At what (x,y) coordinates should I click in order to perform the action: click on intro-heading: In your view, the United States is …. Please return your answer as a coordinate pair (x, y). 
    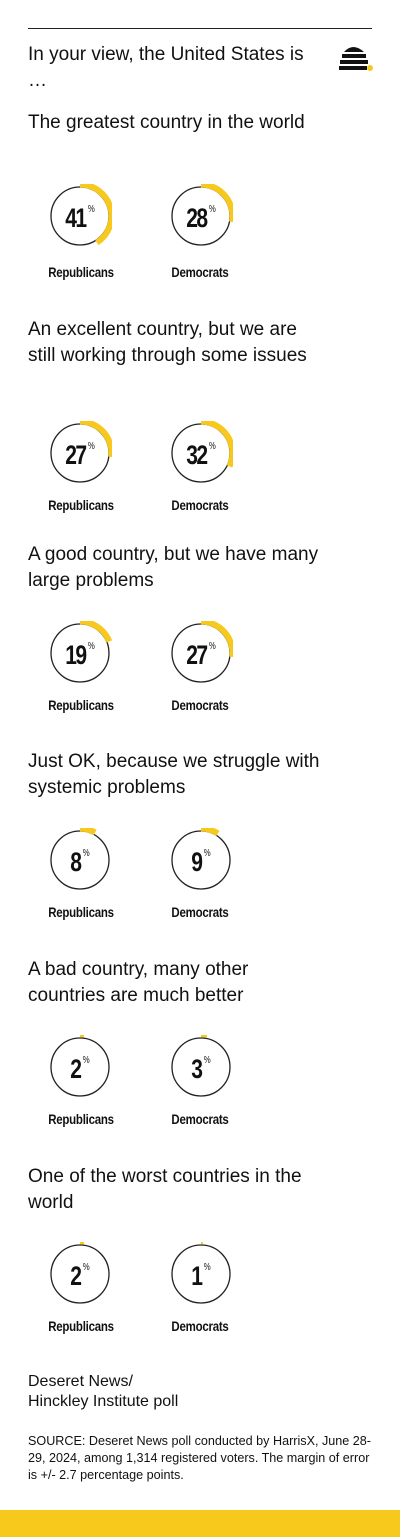
    Looking at the image, I should click on (166, 67).